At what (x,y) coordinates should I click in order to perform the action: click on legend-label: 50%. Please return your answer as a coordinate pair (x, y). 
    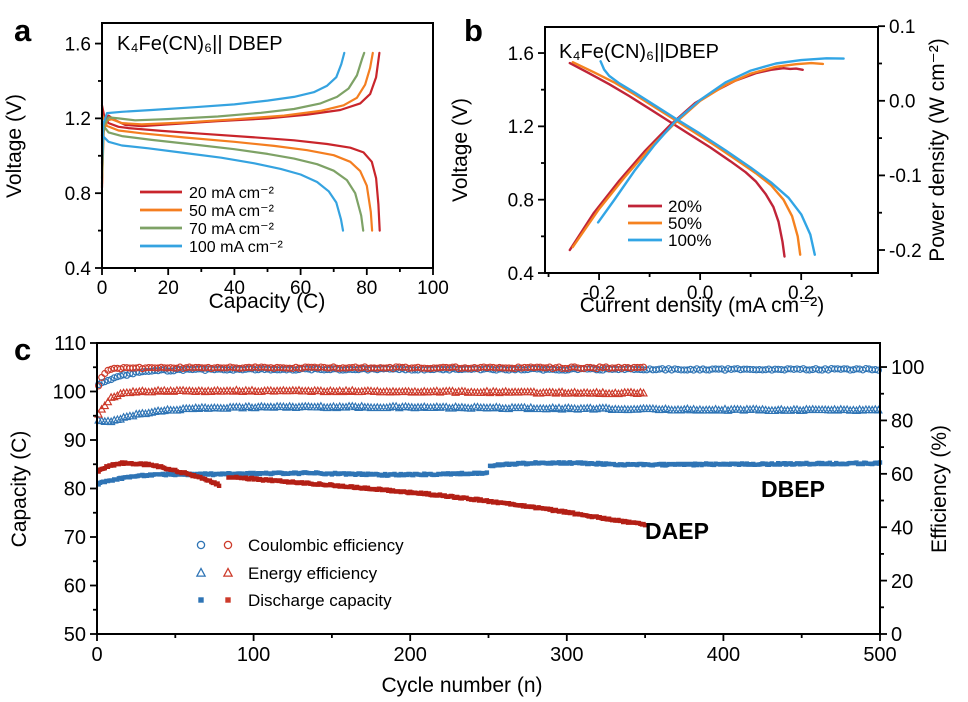
    Looking at the image, I should click on (685, 223).